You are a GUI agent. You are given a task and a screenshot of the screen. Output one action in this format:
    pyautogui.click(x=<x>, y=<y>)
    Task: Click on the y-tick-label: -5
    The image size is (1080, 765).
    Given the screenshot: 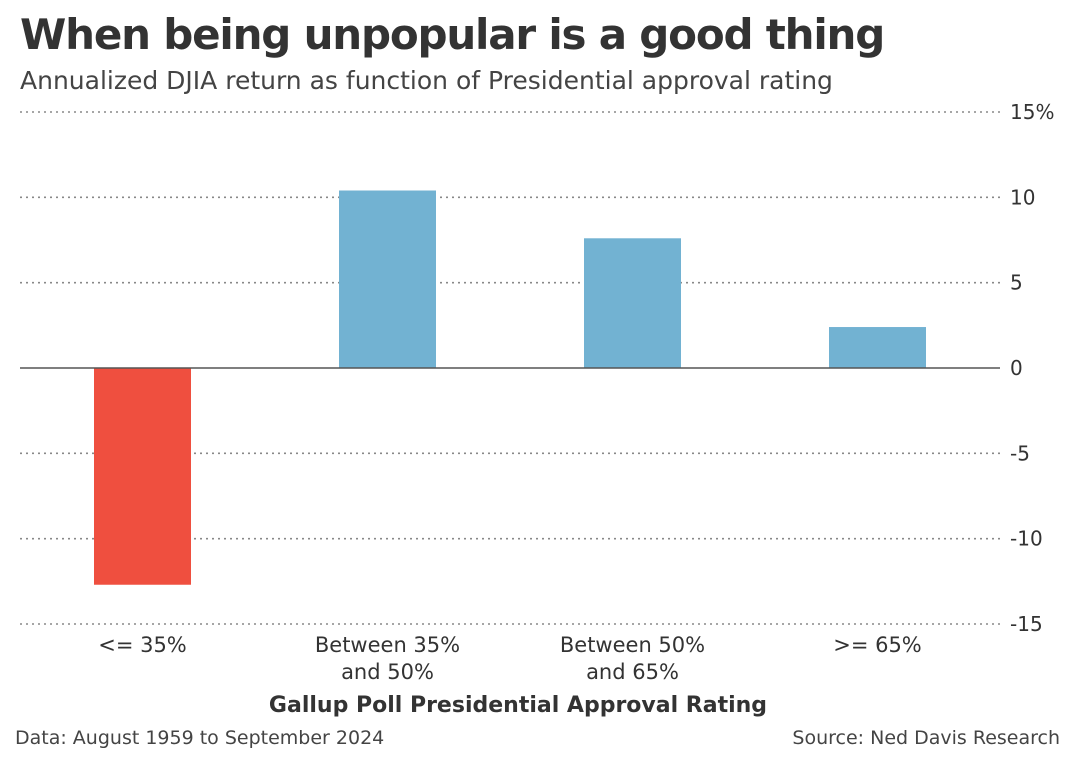 What is the action you would take?
    pyautogui.click(x=1020, y=453)
    